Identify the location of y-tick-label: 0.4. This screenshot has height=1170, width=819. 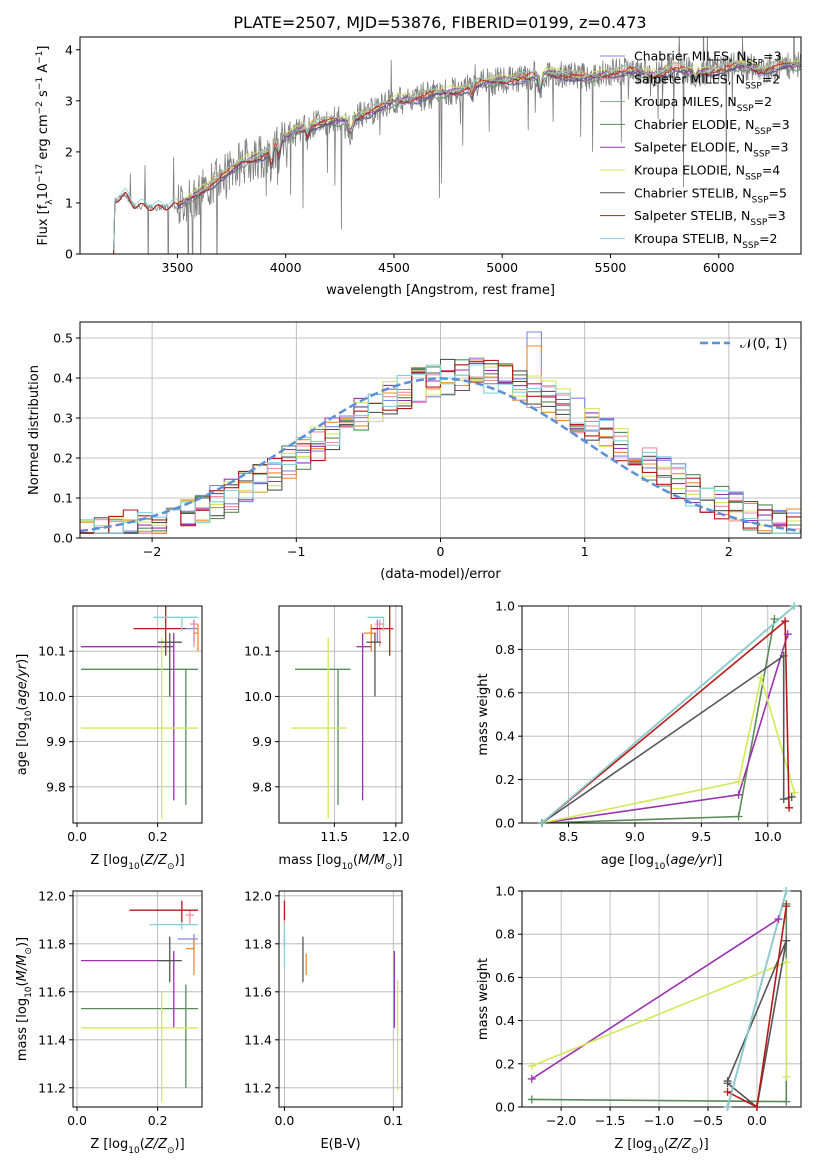
(505, 736).